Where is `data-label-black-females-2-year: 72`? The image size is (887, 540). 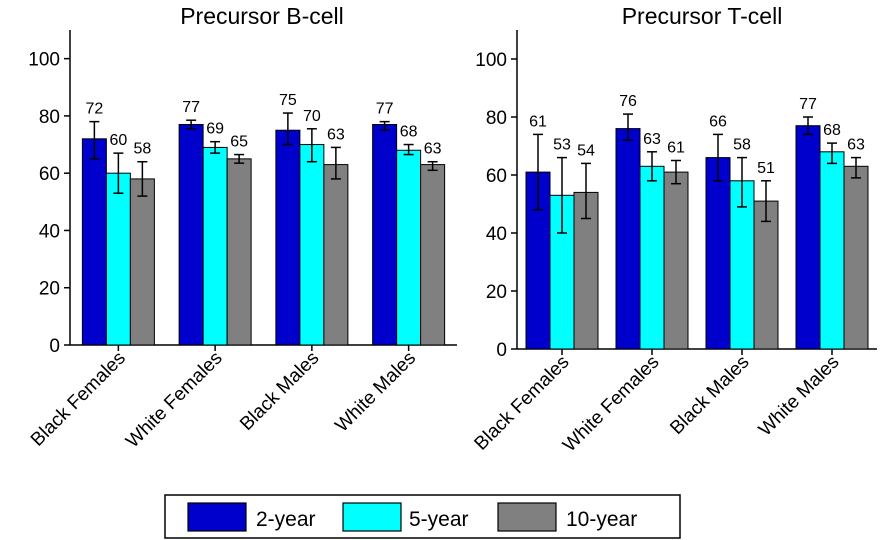 data-label-black-females-2-year: 72 is located at coordinates (94, 109).